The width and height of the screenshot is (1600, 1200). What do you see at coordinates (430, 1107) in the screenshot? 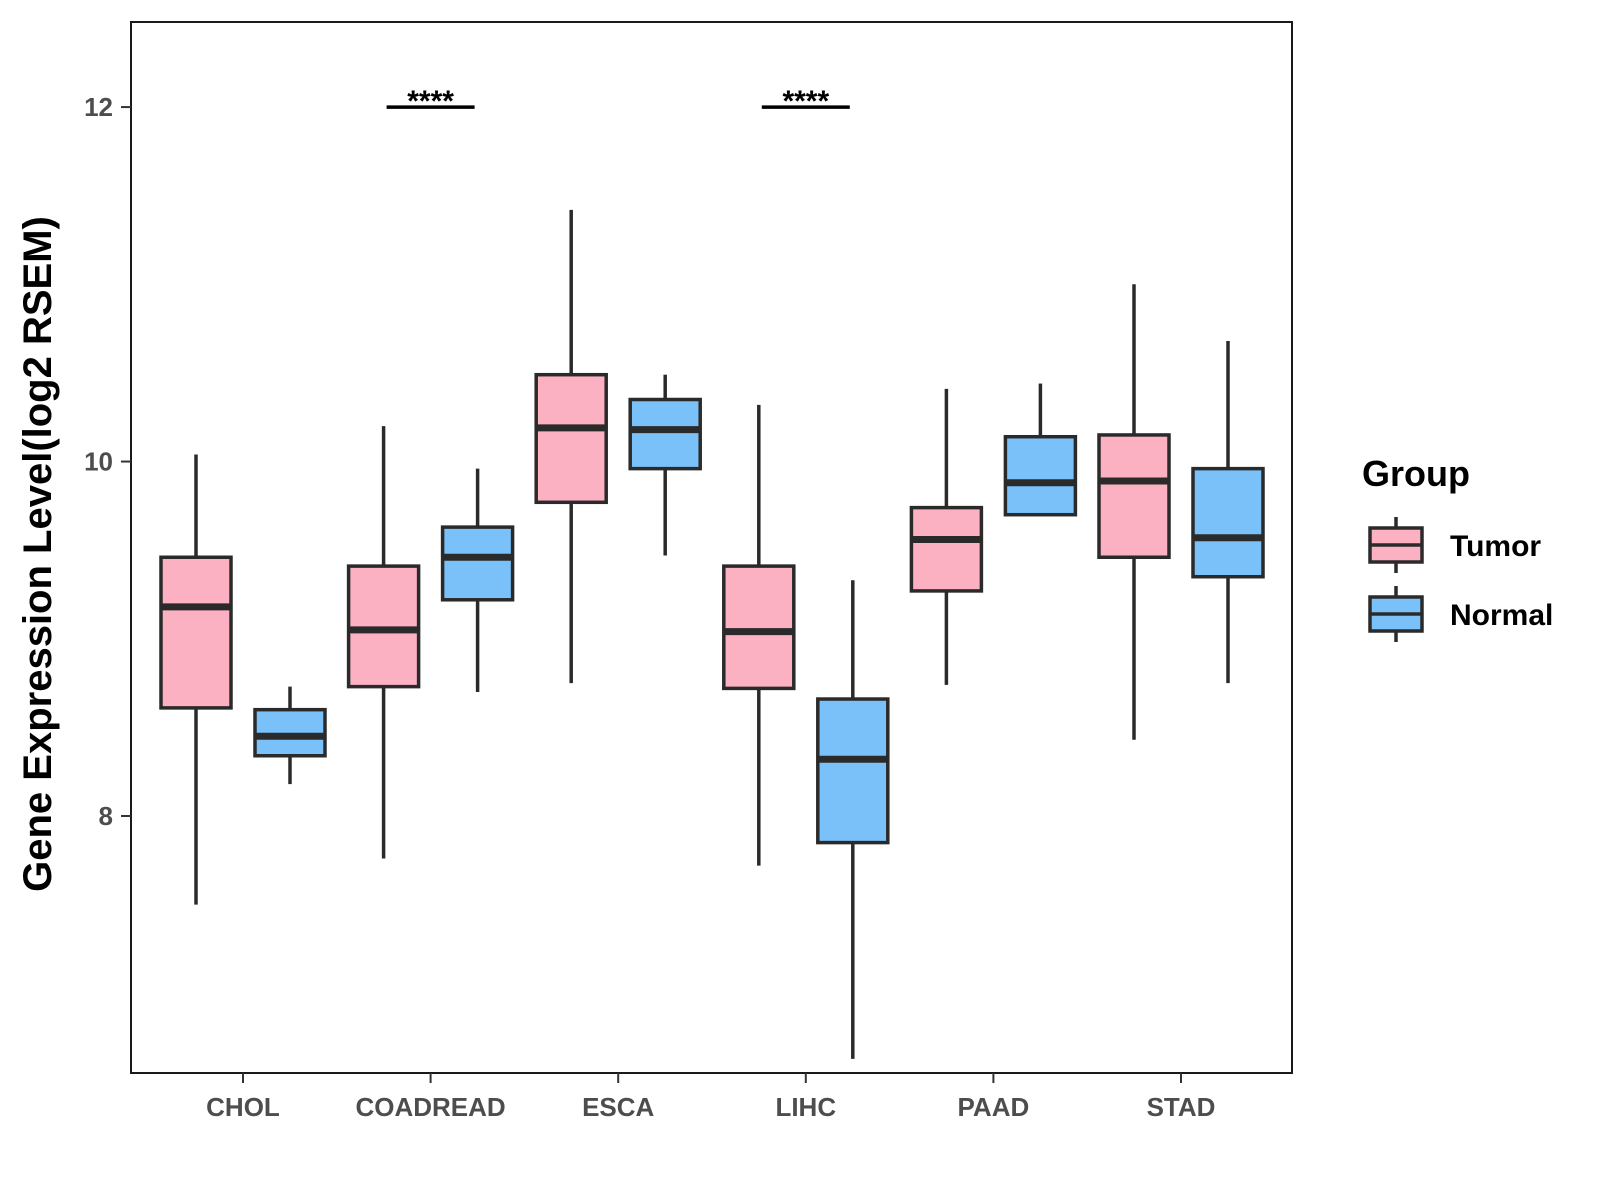
I see `x-tick-label: COADREAD` at bounding box center [430, 1107].